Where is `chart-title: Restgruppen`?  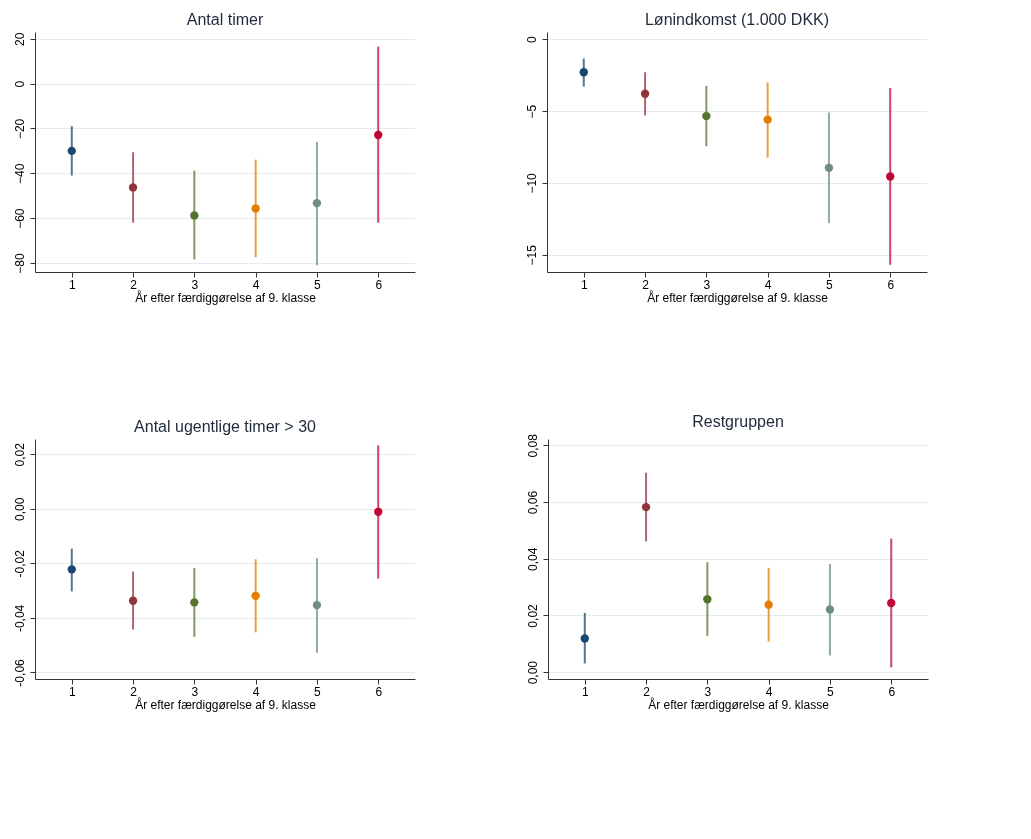
chart-title: Restgruppen is located at coordinates (738, 421).